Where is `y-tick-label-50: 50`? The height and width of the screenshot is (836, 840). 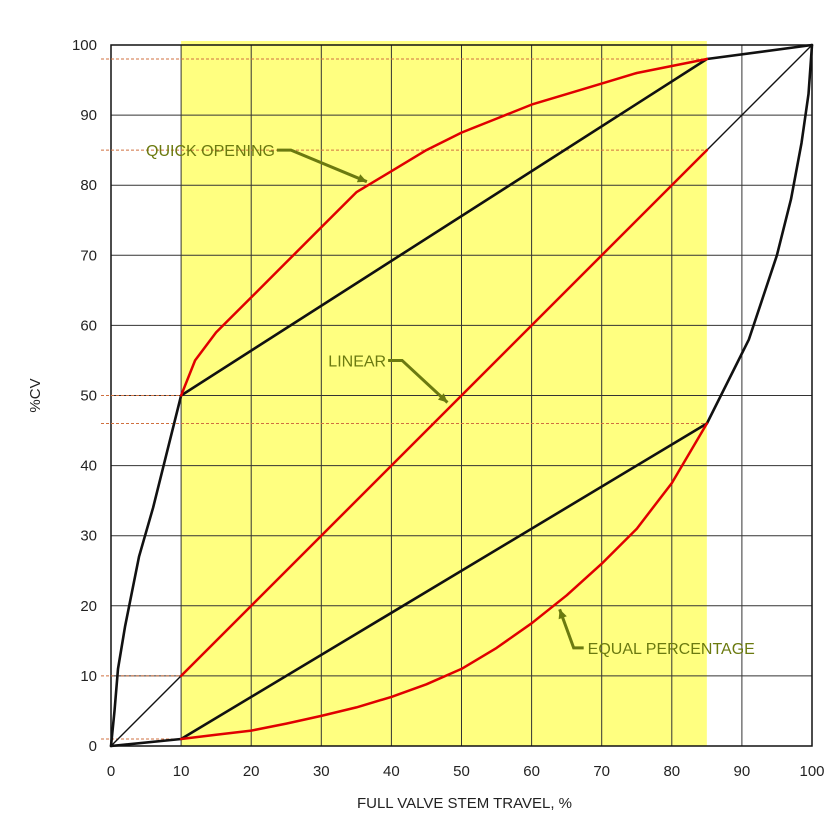 y-tick-label-50: 50 is located at coordinates (88, 396).